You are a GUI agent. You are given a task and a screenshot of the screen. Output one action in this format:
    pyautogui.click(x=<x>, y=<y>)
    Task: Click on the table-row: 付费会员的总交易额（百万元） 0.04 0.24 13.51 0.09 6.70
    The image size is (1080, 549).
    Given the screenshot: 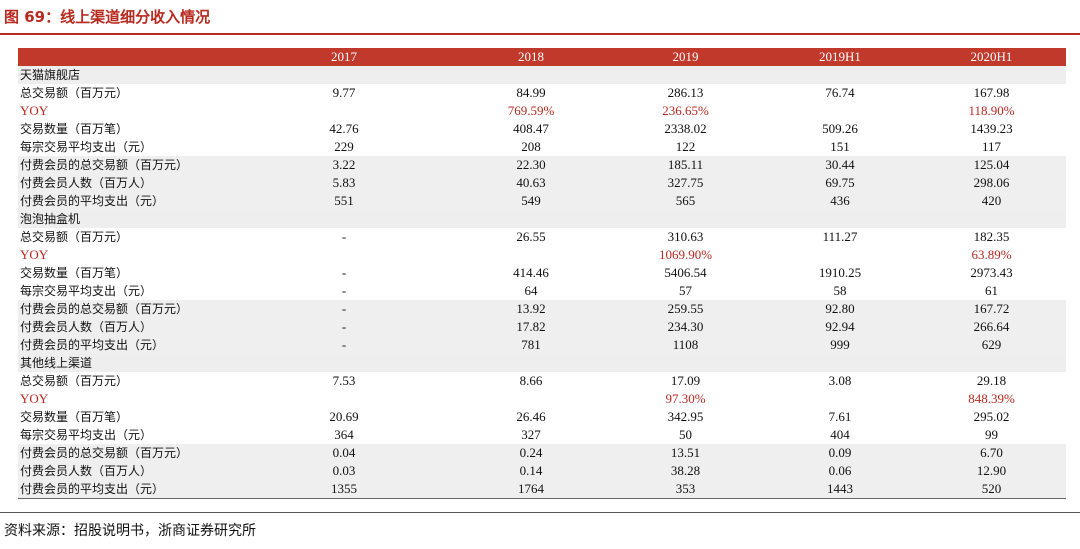 What is the action you would take?
    pyautogui.click(x=542, y=453)
    